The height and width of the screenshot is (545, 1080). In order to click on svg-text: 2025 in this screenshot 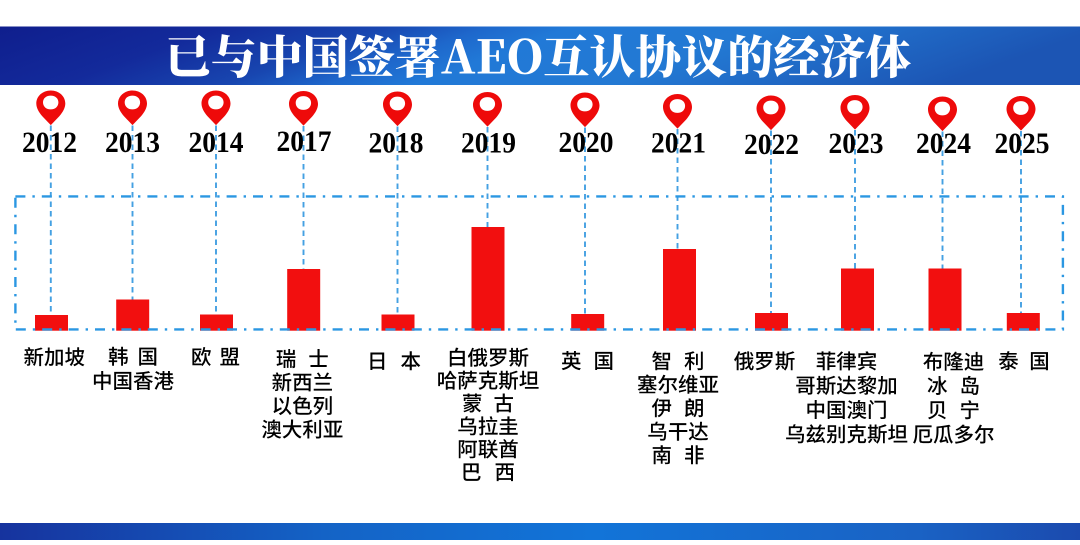, I will do `click(1022, 143)`.